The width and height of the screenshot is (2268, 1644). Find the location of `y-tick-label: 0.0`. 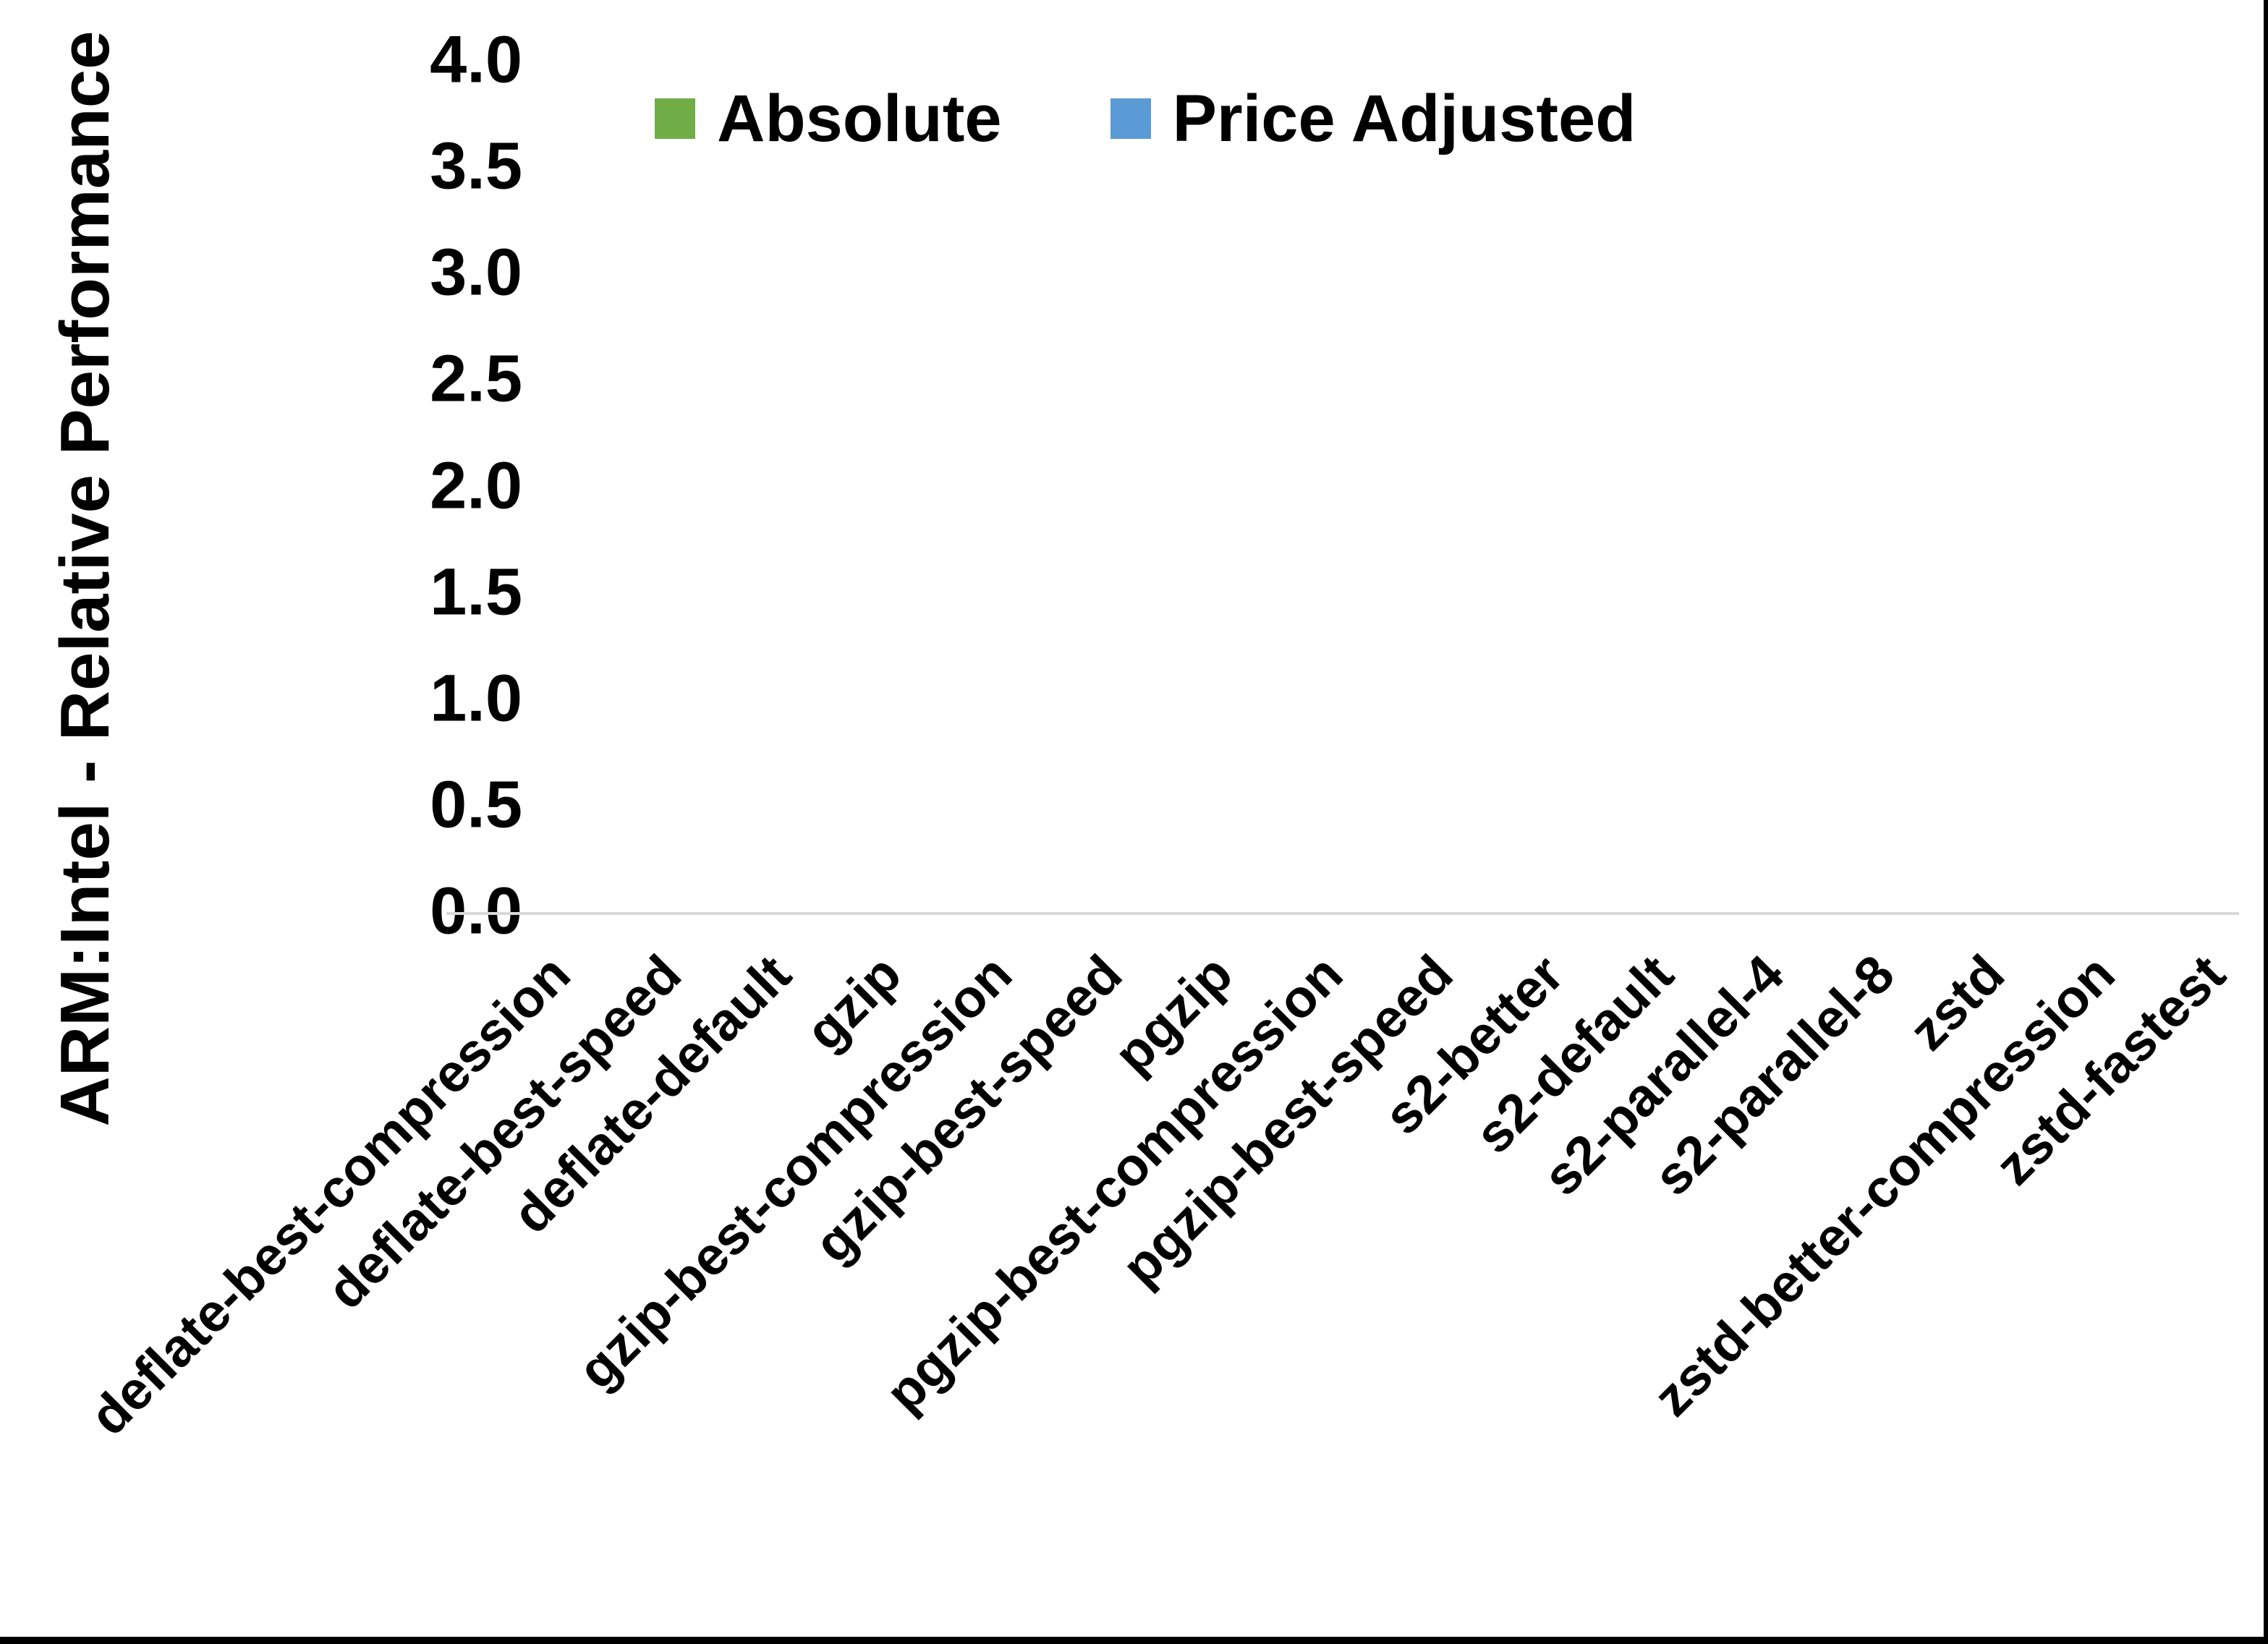

y-tick-label: 0.0 is located at coordinates (476, 911).